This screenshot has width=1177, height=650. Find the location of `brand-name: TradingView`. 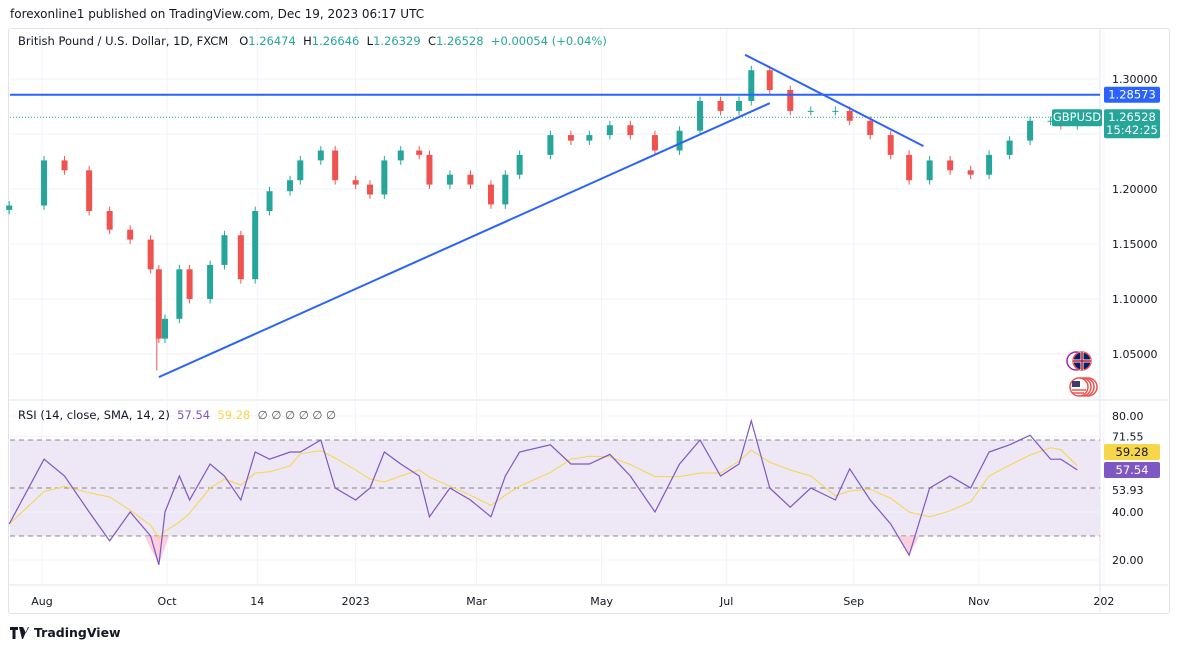

brand-name: TradingView is located at coordinates (77, 632).